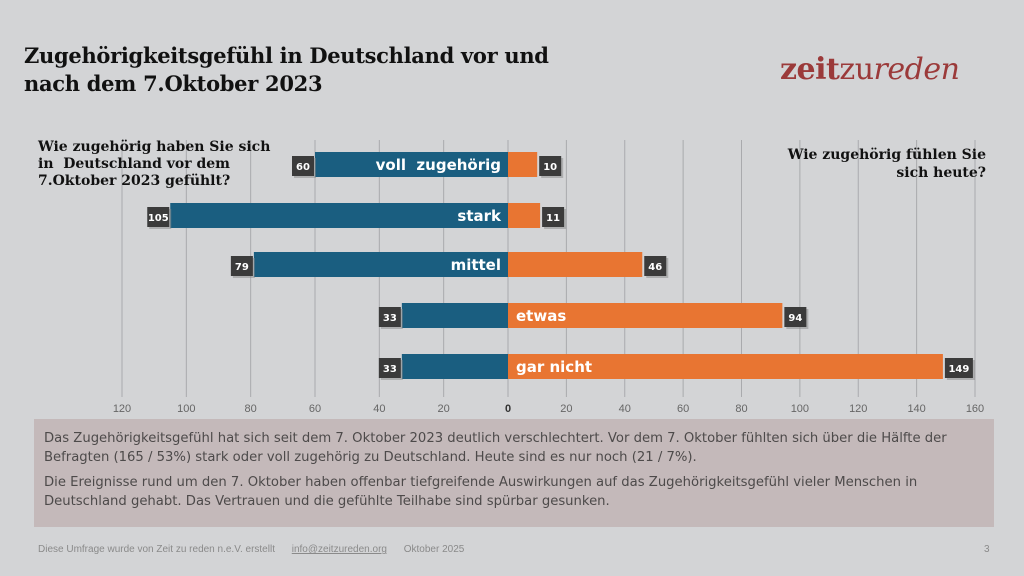  I want to click on footer-email-link: info@zeitzureden.org, so click(339, 549).